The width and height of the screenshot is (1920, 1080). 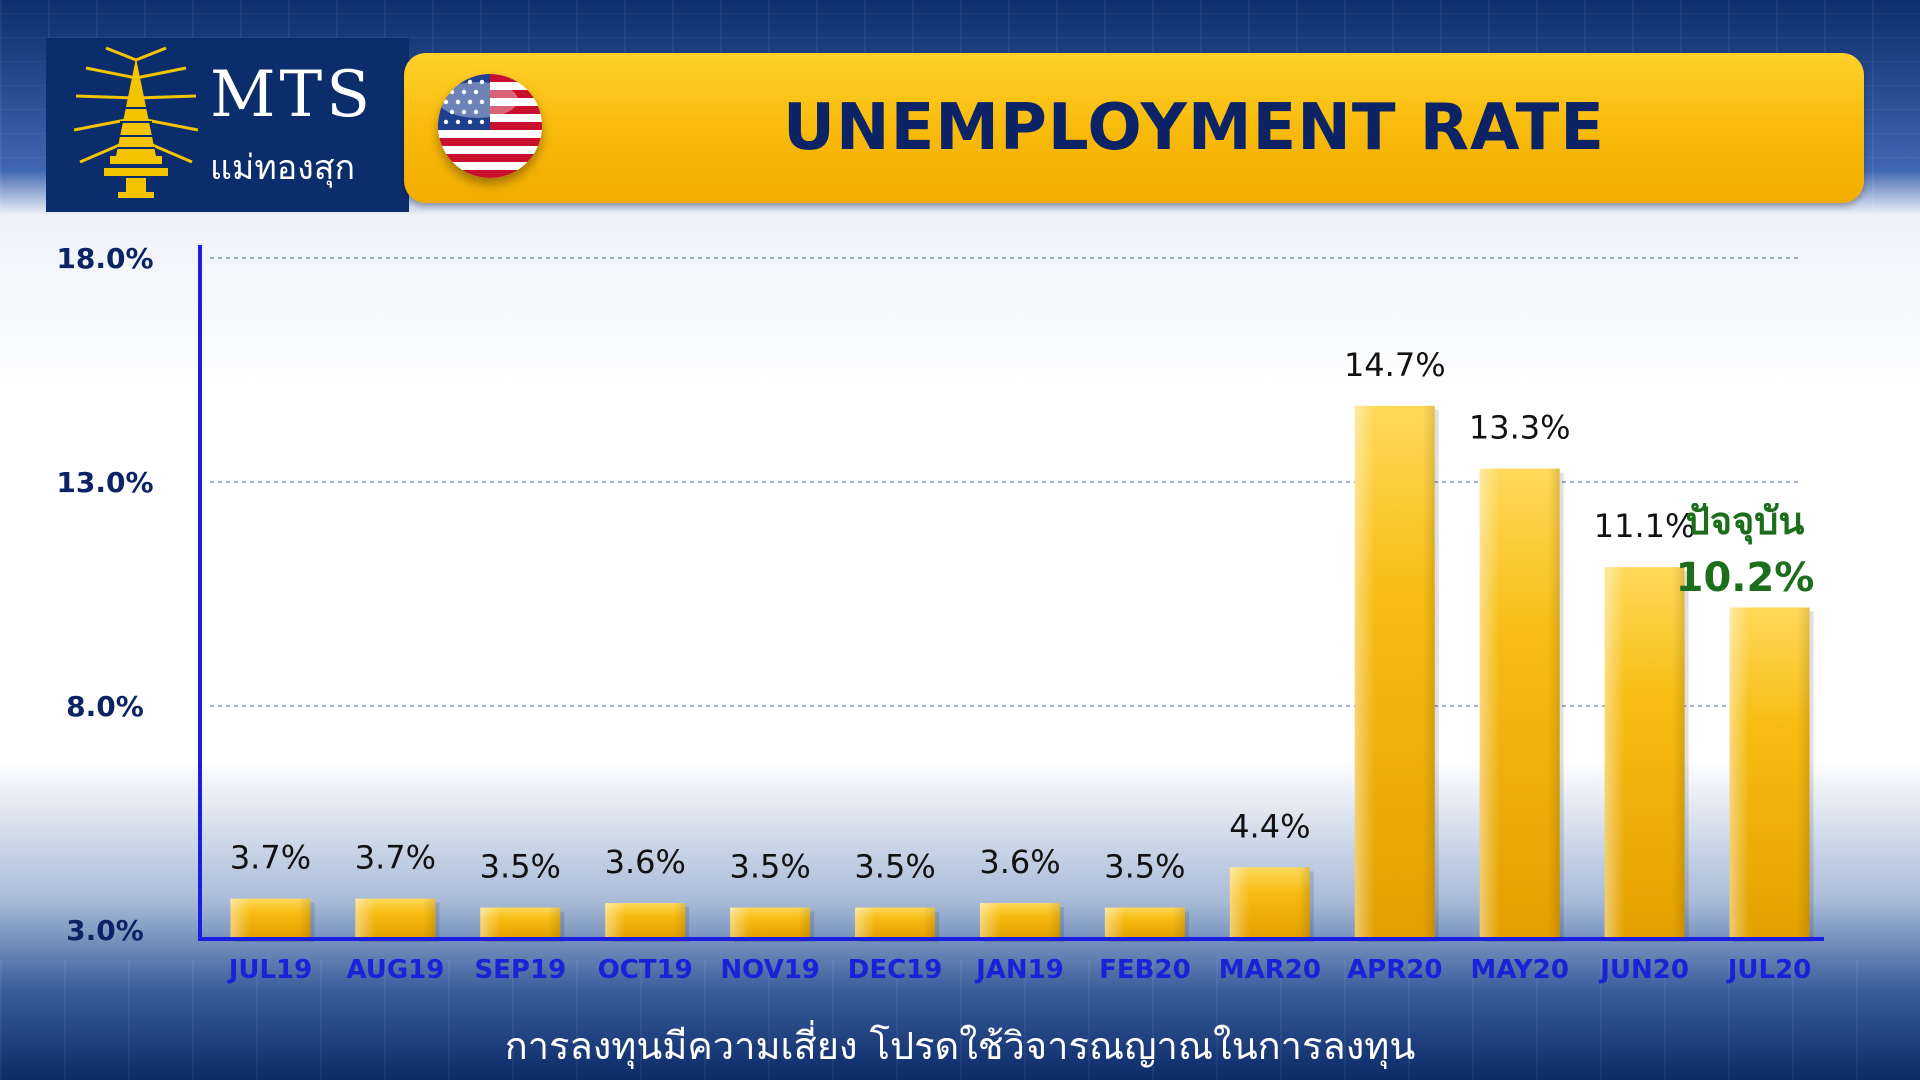 What do you see at coordinates (645, 970) in the screenshot?
I see `x-tick-label: OCT19` at bounding box center [645, 970].